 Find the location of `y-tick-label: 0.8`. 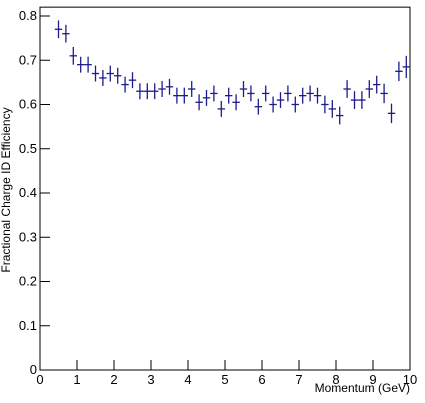

y-tick-label: 0.8 is located at coordinates (28, 15).